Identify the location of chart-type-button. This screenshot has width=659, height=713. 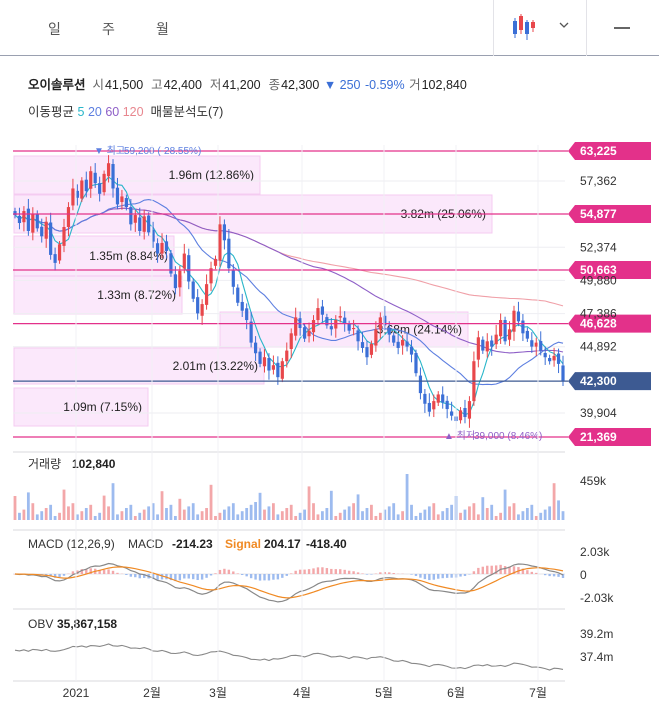
(540, 28).